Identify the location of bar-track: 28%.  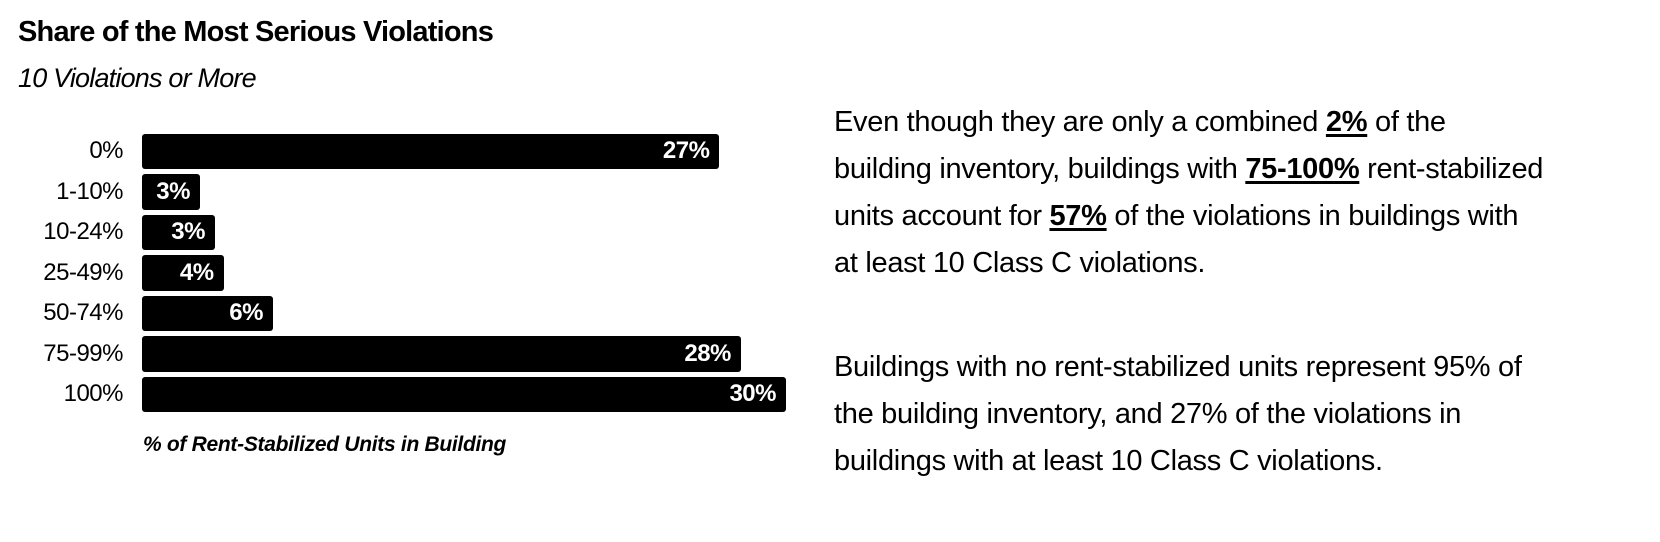
(471, 354).